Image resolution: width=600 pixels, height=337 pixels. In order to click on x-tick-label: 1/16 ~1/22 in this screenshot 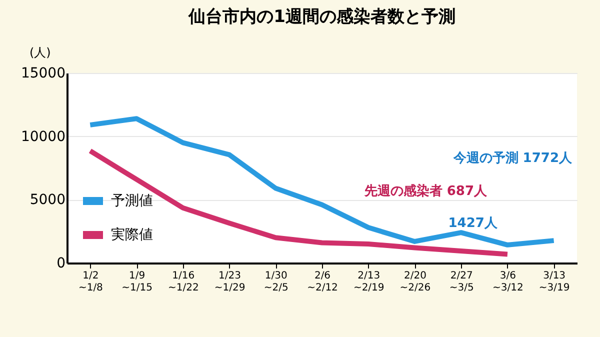, I will do `click(183, 282)`.